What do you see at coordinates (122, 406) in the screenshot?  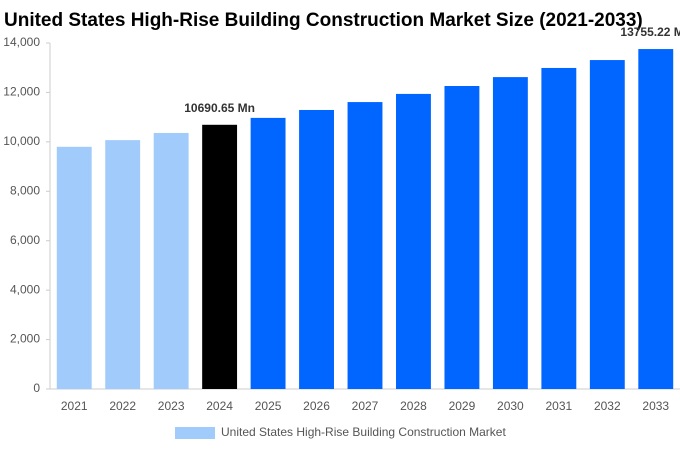 I see `x-tick-label: 2022` at bounding box center [122, 406].